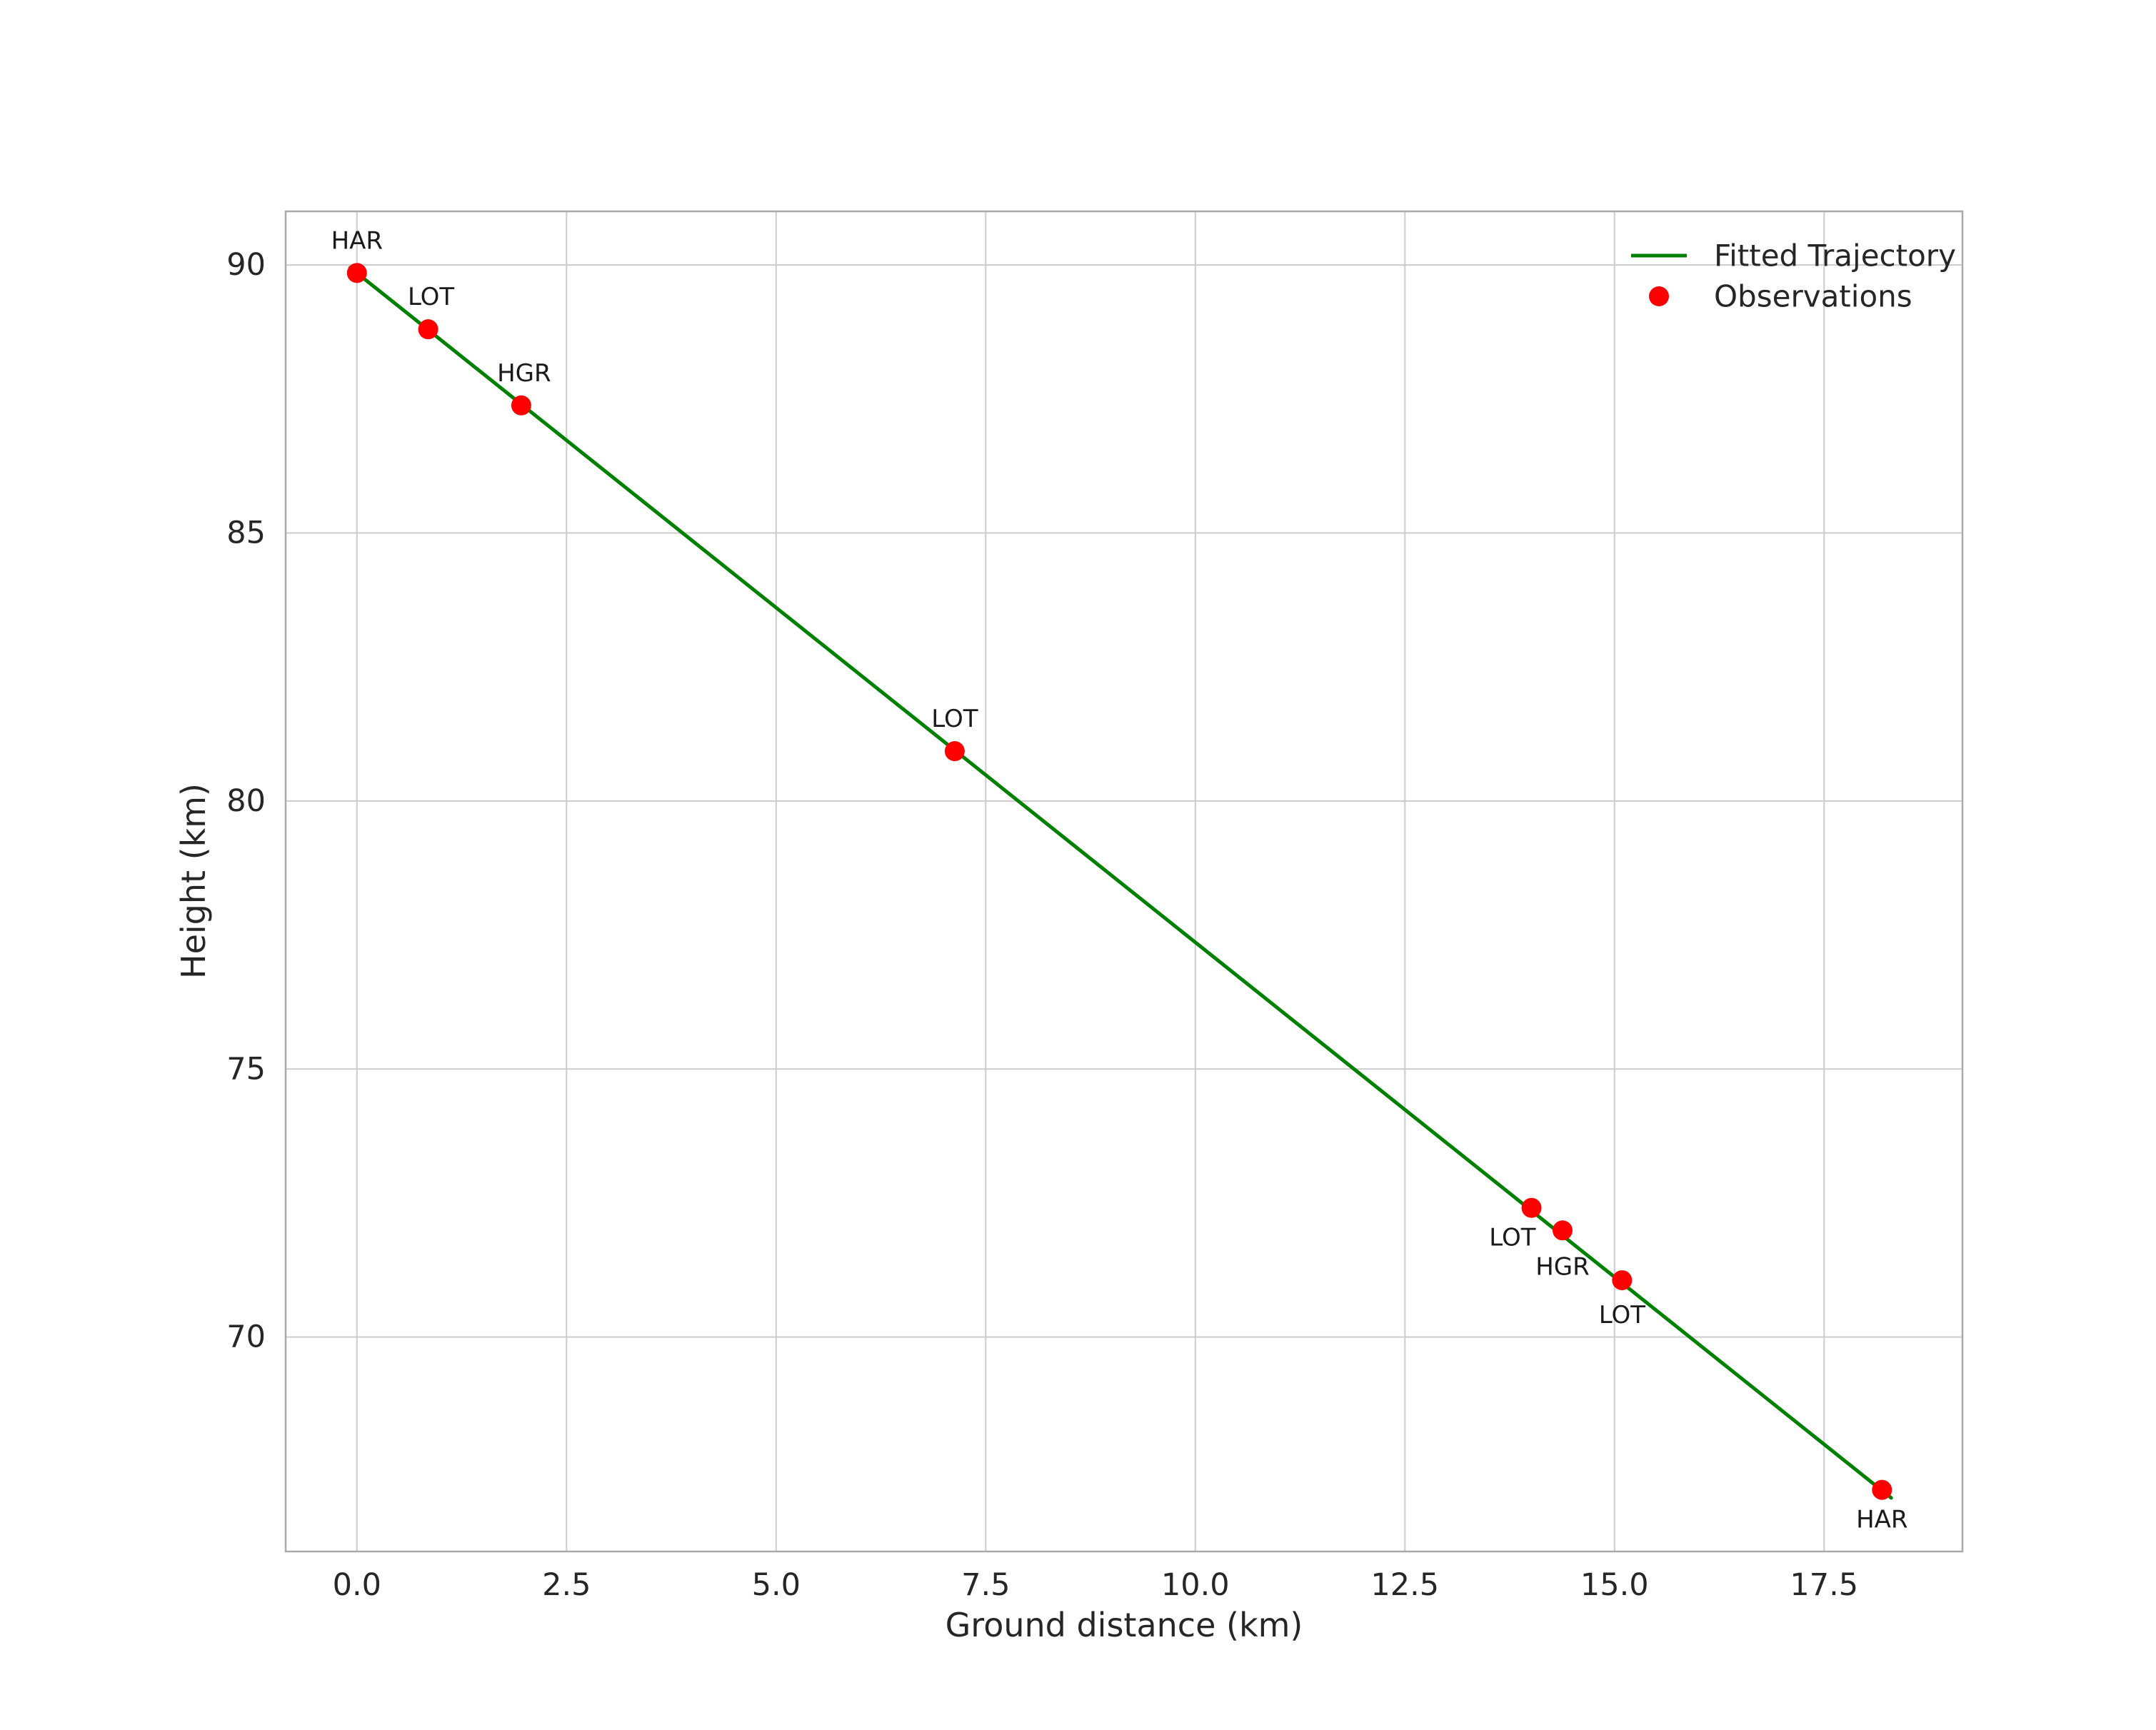 This screenshot has width=2156, height=1730. Describe the element at coordinates (194, 881) in the screenshot. I see `y-axis-label: Height (km)` at that location.